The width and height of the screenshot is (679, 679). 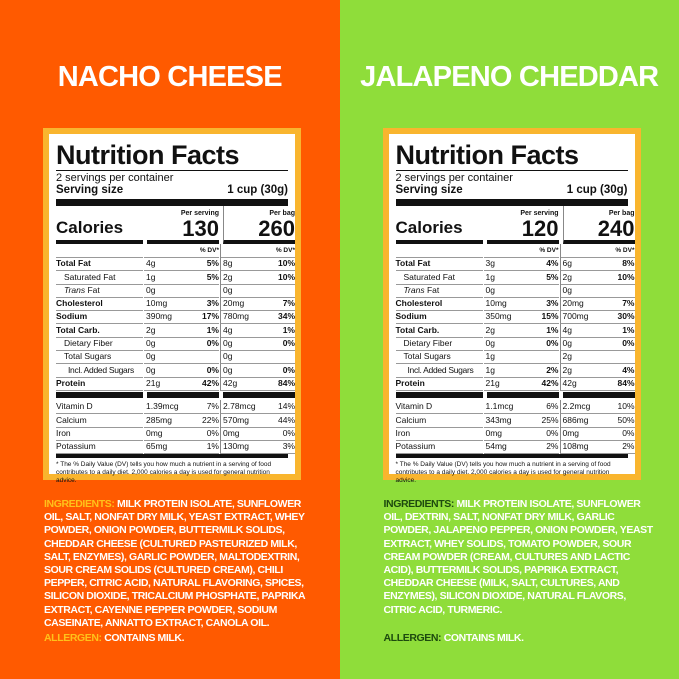 What do you see at coordinates (286, 316) in the screenshot?
I see `daily-value-percent: 34%` at bounding box center [286, 316].